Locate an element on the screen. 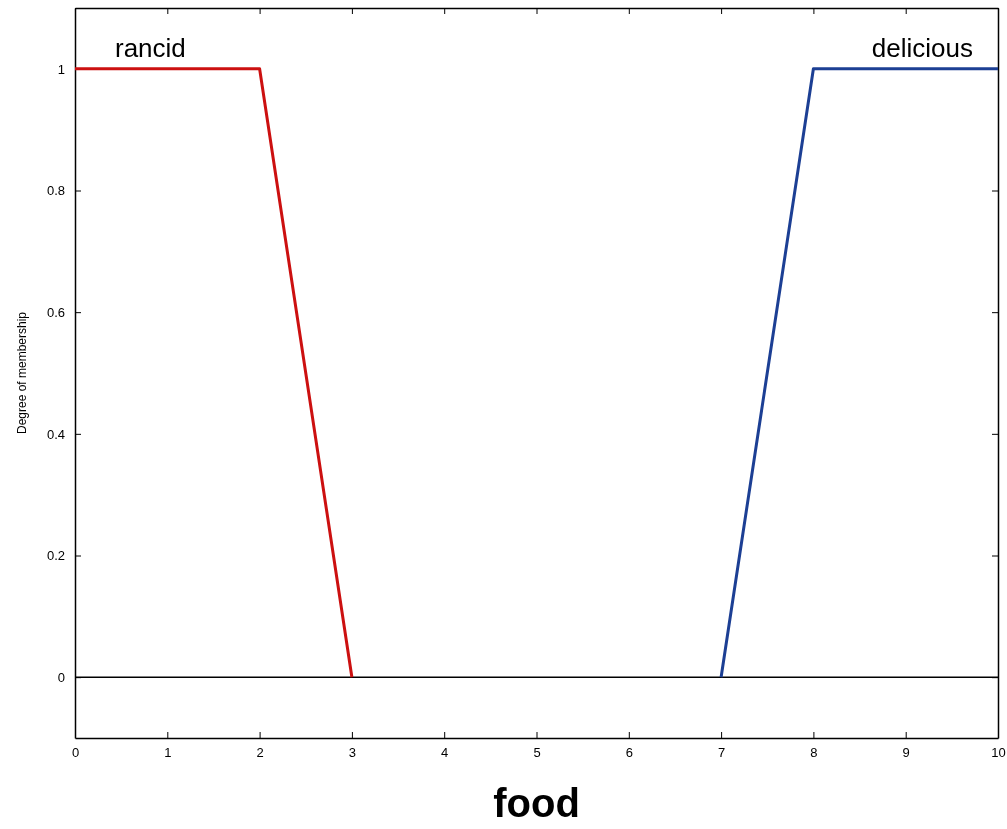 The width and height of the screenshot is (1007, 829). series-label: rancid is located at coordinates (150, 47).